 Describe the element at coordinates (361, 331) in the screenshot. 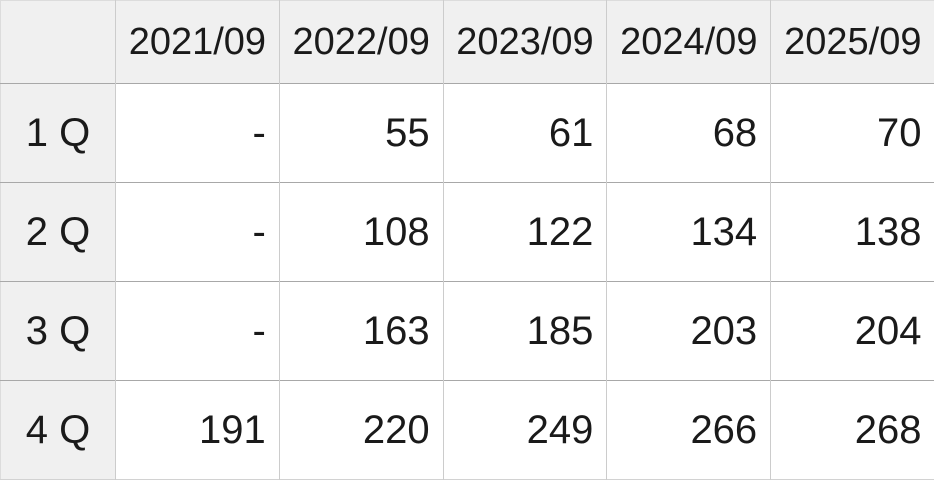

I see `table-cell: 163` at that location.